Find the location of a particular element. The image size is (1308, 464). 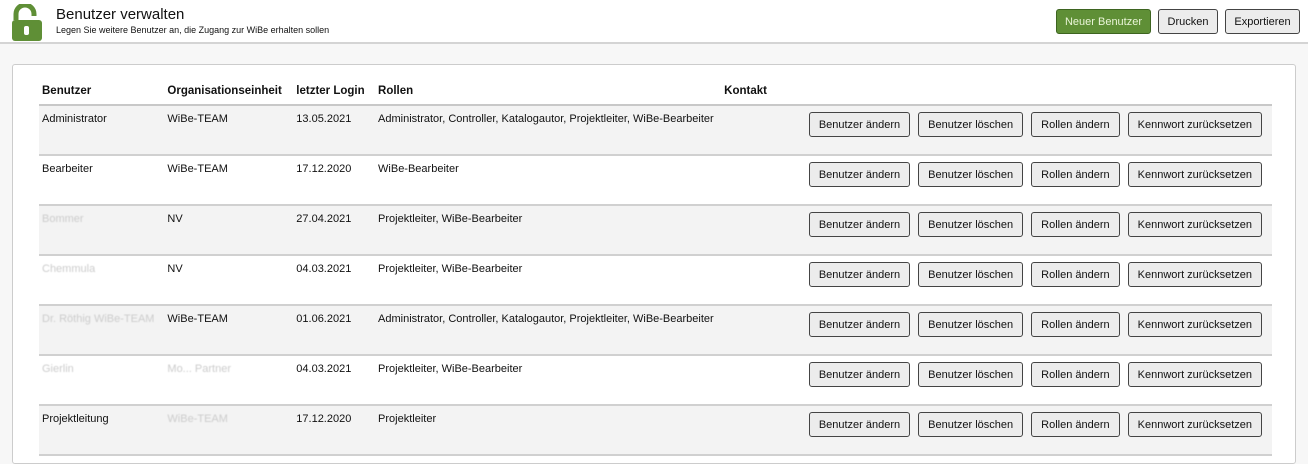

cell-user: Administrator is located at coordinates (102, 130).